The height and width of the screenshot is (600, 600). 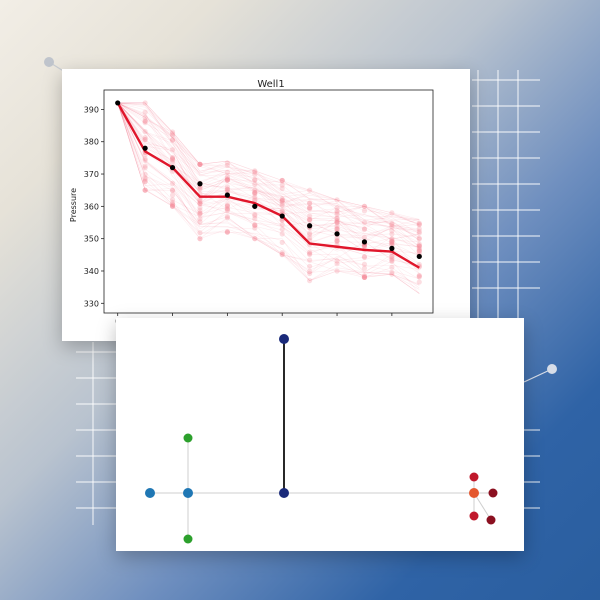 I want to click on y-tick-label: 360, so click(x=91, y=206).